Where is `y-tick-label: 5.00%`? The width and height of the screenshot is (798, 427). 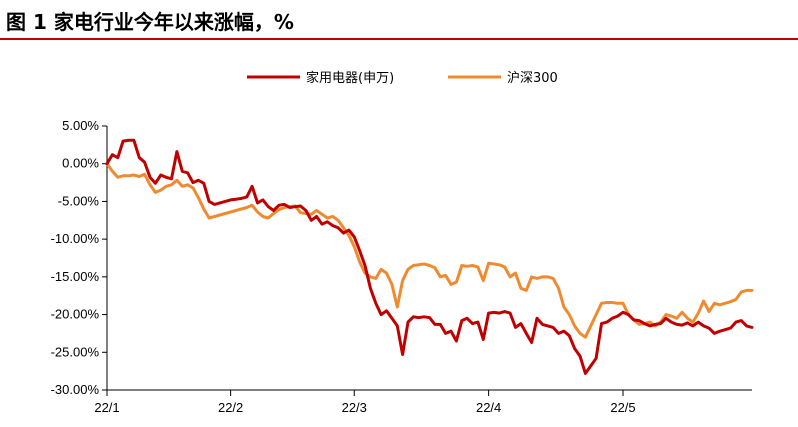
y-tick-label: 5.00% is located at coordinates (80, 125).